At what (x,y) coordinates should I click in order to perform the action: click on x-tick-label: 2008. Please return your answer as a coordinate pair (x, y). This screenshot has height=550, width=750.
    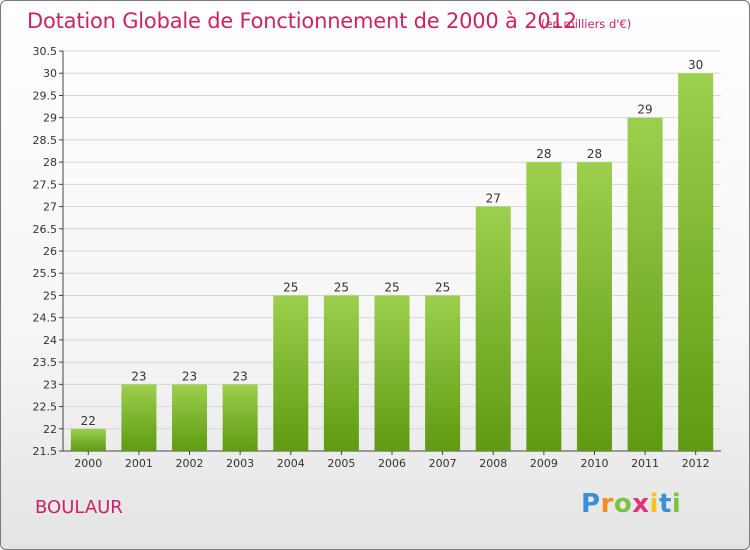
    Looking at the image, I should click on (493, 463).